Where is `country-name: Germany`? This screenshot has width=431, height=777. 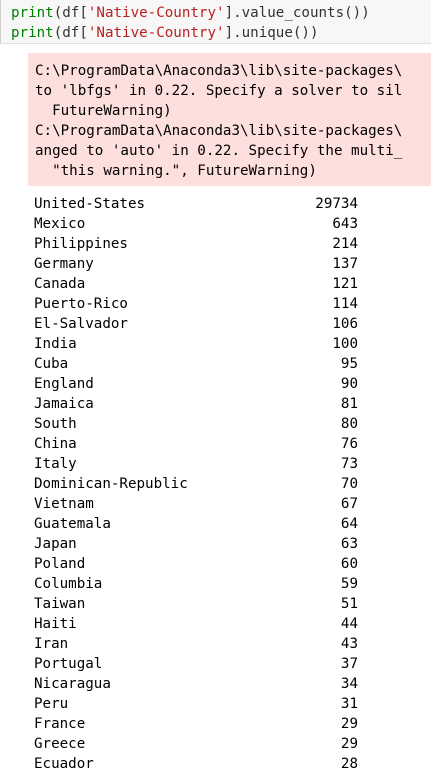
country-name: Germany is located at coordinates (64, 264).